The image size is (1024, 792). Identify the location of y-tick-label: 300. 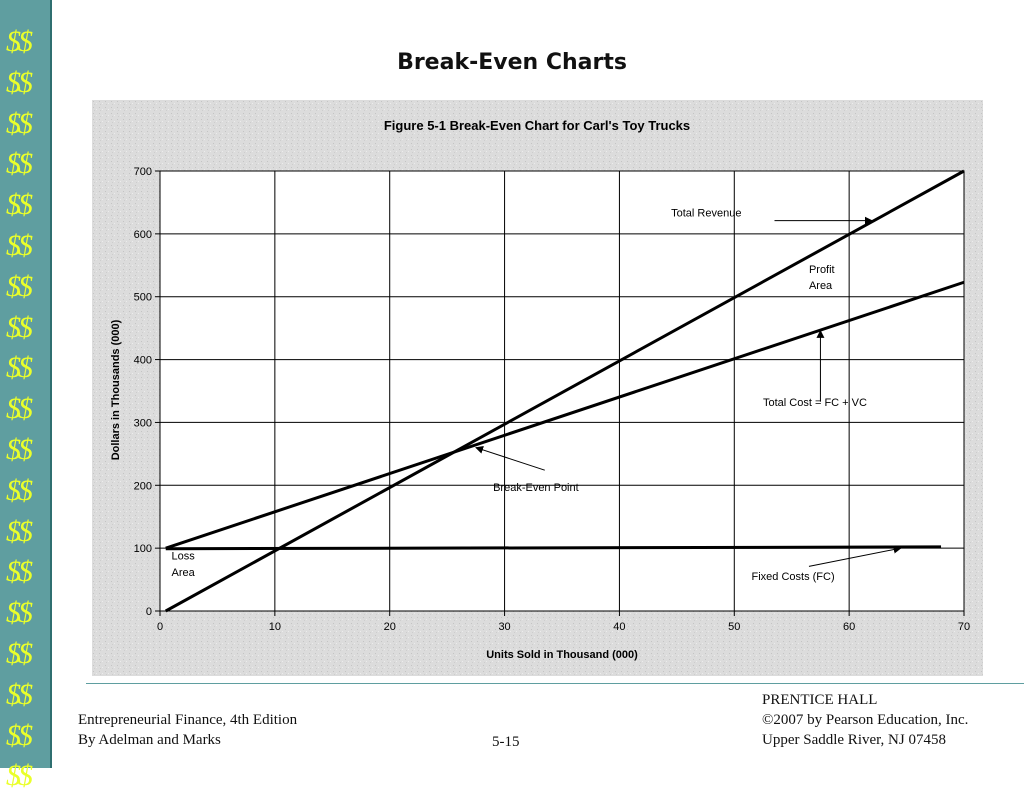
(143, 423).